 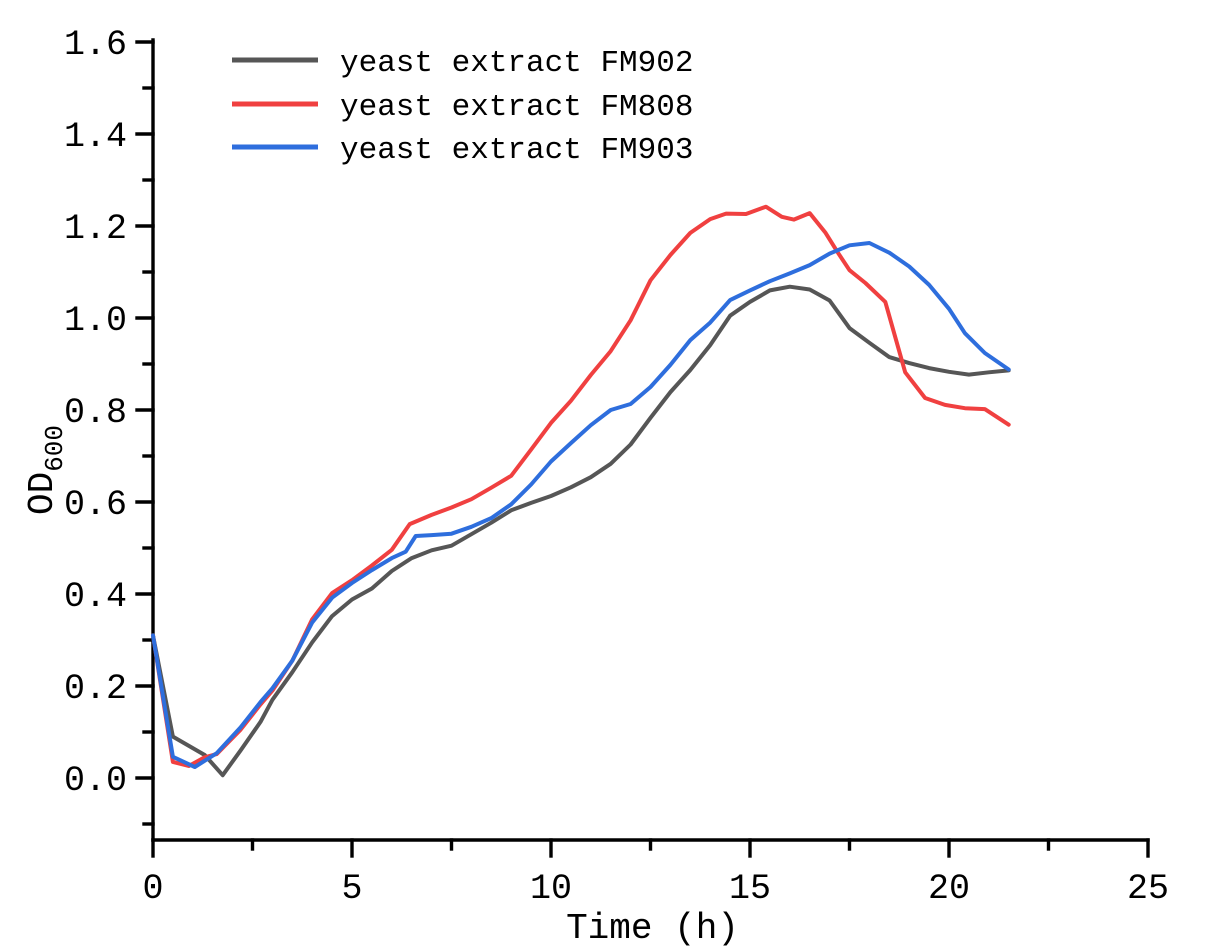 What do you see at coordinates (351, 889) in the screenshot?
I see `x-tick-label: 5` at bounding box center [351, 889].